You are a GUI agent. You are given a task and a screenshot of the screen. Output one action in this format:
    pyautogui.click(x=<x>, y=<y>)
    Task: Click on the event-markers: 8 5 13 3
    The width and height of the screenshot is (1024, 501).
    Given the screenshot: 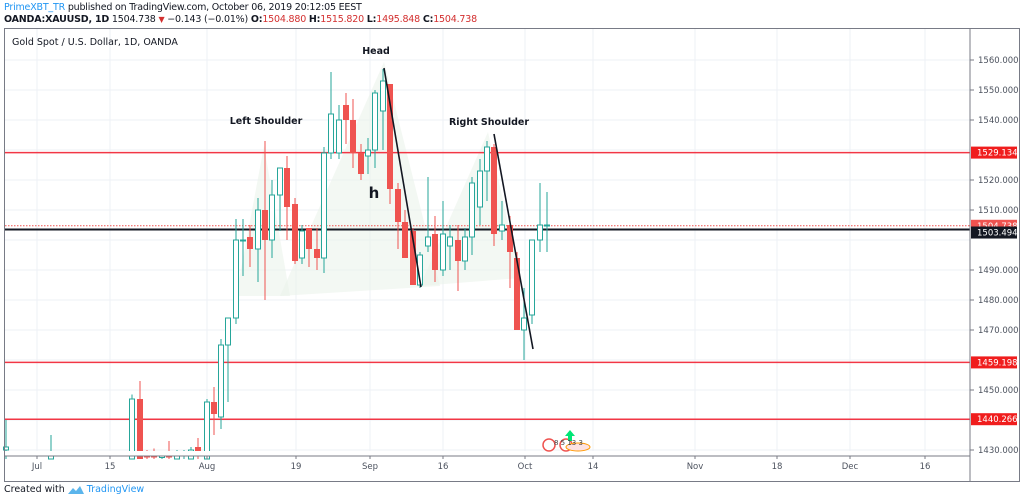 What is the action you would take?
    pyautogui.click(x=566, y=441)
    